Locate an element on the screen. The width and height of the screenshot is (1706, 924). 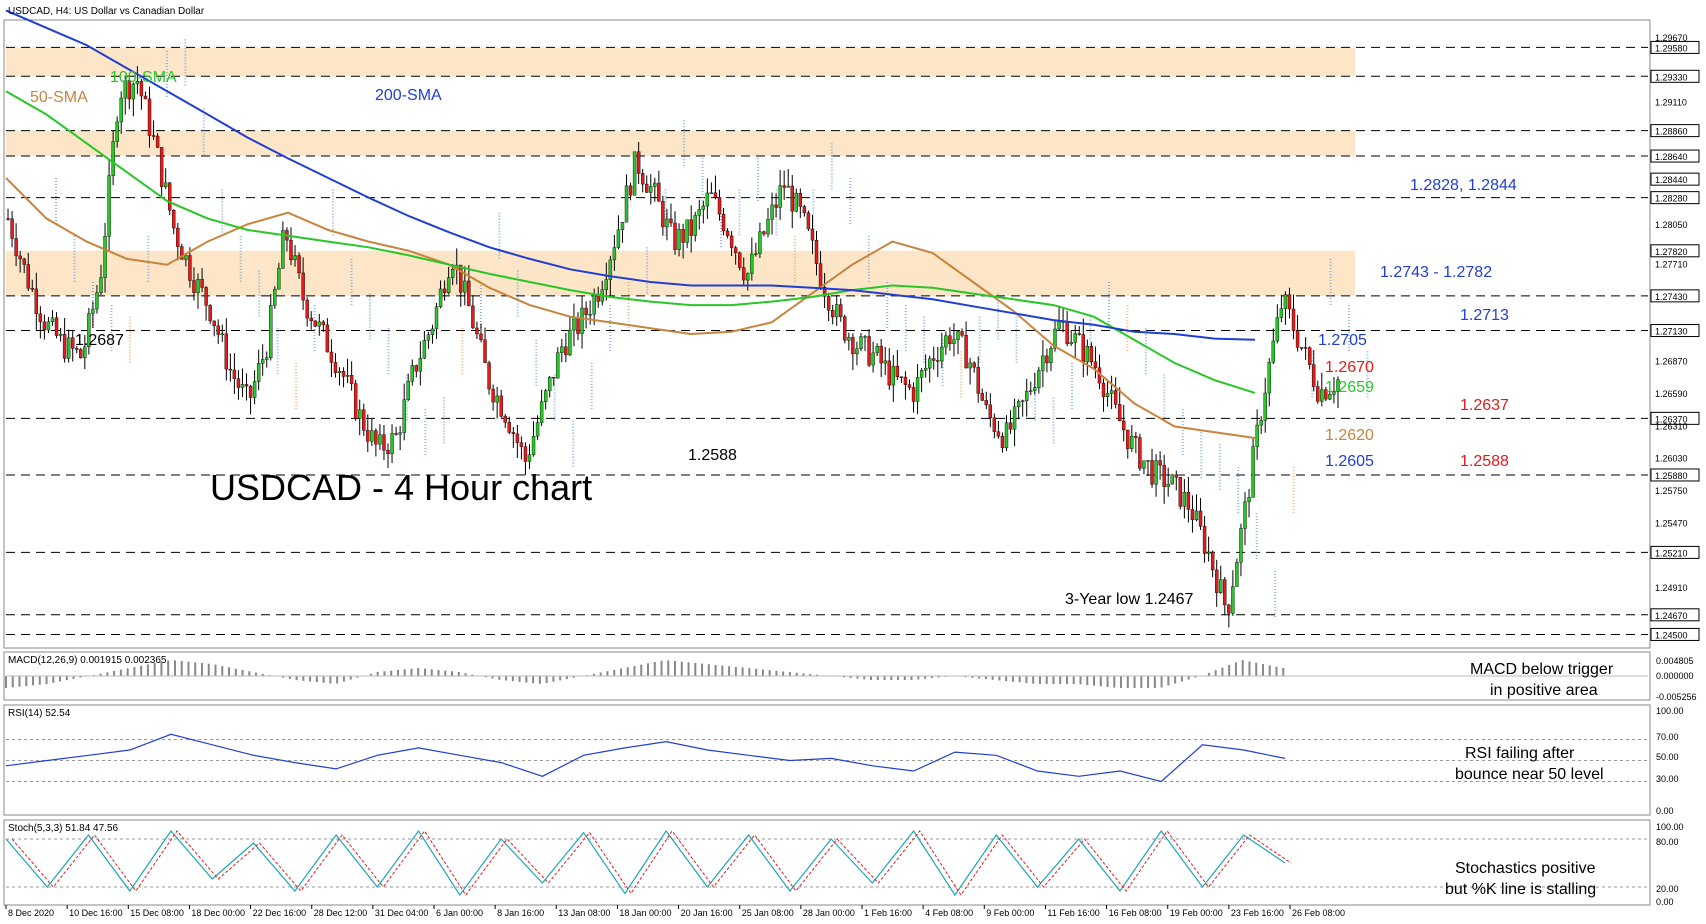
macd-note-line1: MACD below trigger is located at coordinates (1542, 669).